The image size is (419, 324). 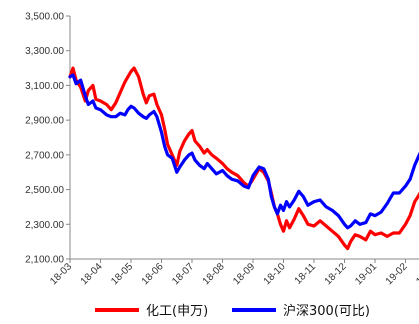 What do you see at coordinates (326, 311) in the screenshot?
I see `legend-label-1: 沪深300(可比)` at bounding box center [326, 311].